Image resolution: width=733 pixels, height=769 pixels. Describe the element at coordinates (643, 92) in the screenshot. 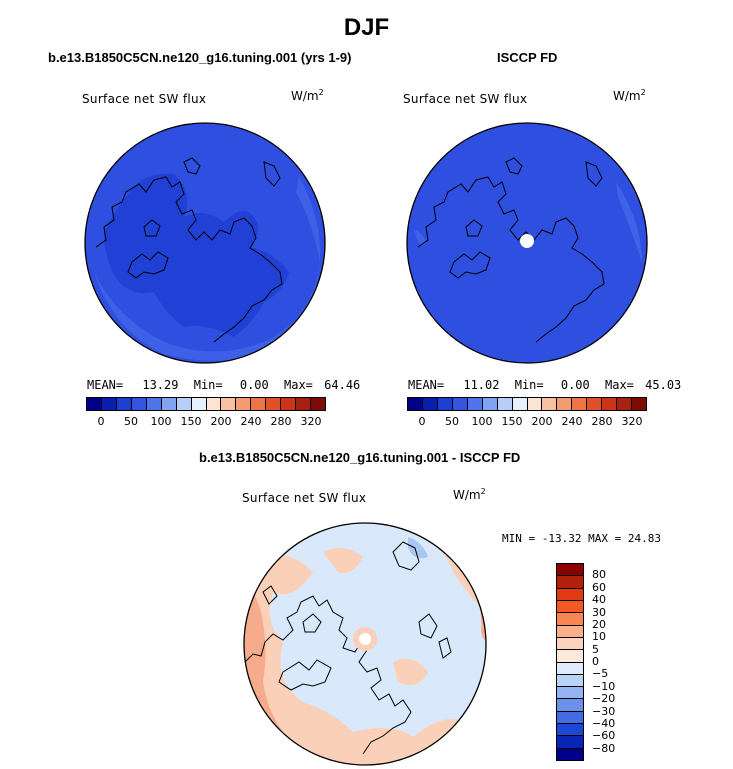

I see `panel-2-units-exponent: 2` at that location.